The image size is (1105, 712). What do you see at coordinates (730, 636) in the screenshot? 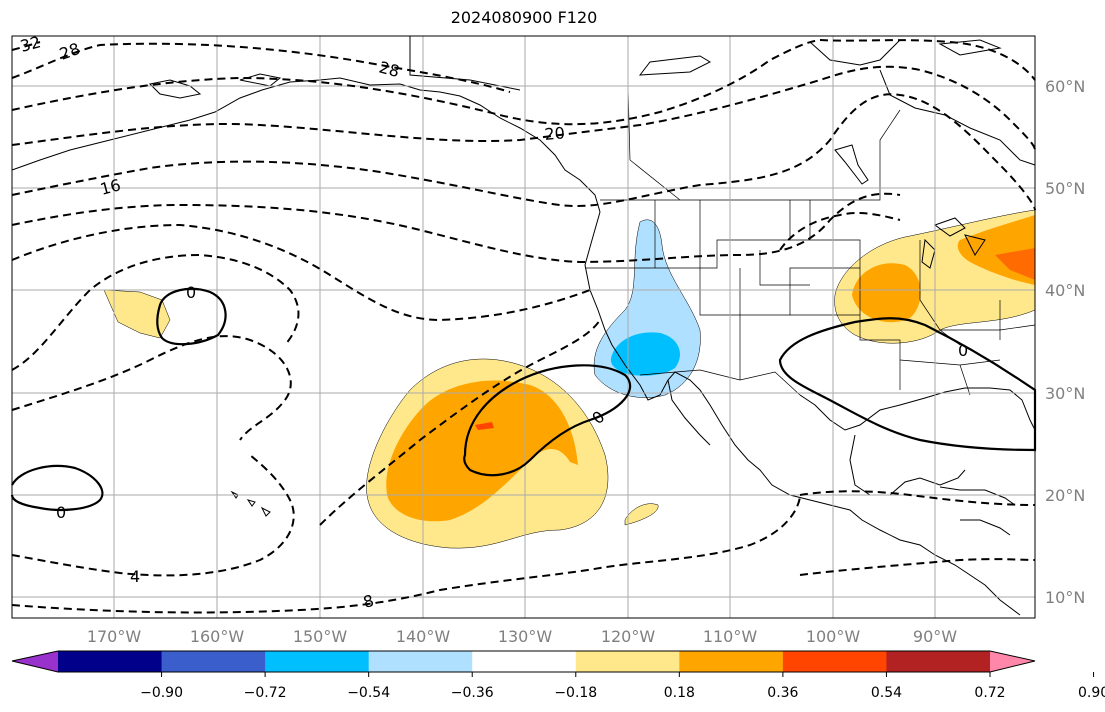
I see `lon-label-110w: 110°W` at bounding box center [730, 636].